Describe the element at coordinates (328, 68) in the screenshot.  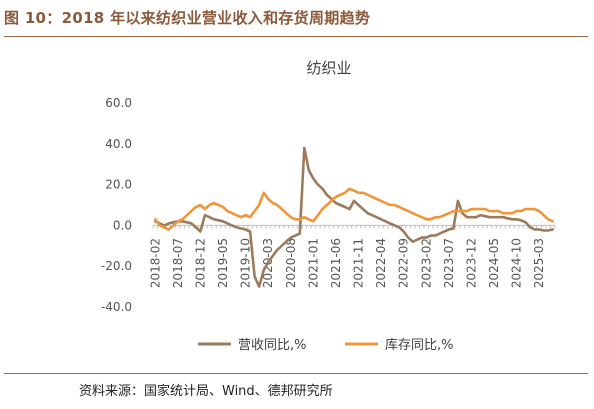
I see `chart-title: 纺织业` at that location.